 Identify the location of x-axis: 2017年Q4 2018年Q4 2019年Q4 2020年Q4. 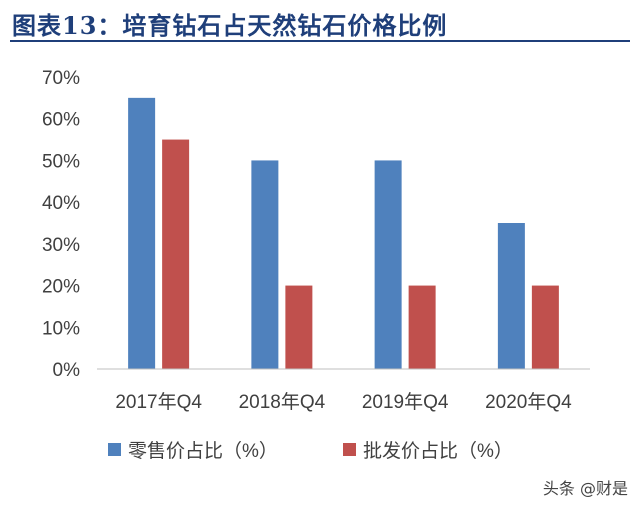
(343, 402).